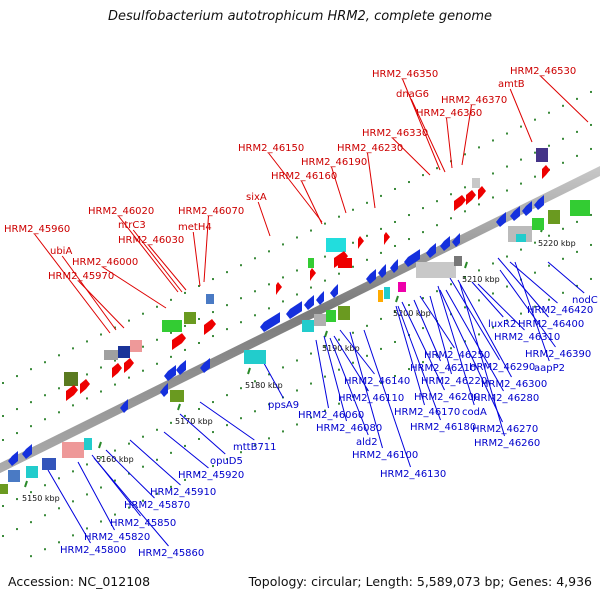 Image resolution: width=600 pixels, height=600 pixels. What do you see at coordinates (115, 459) in the screenshot?
I see `scale-label: 5160 kbp` at bounding box center [115, 459].